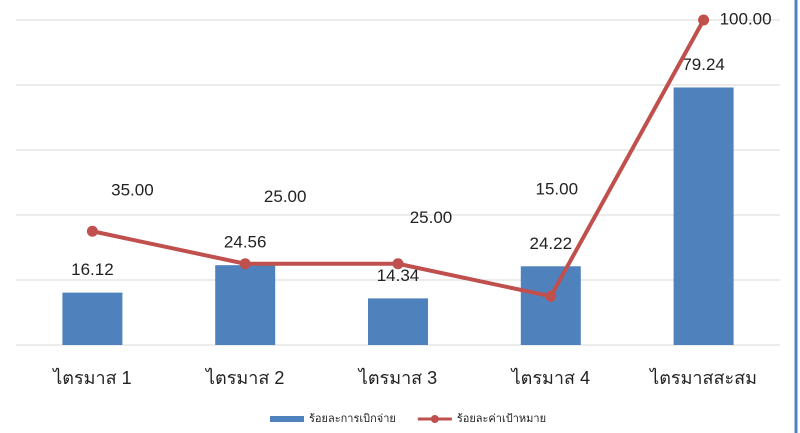  I want to click on legend-swatch, so click(287, 419).